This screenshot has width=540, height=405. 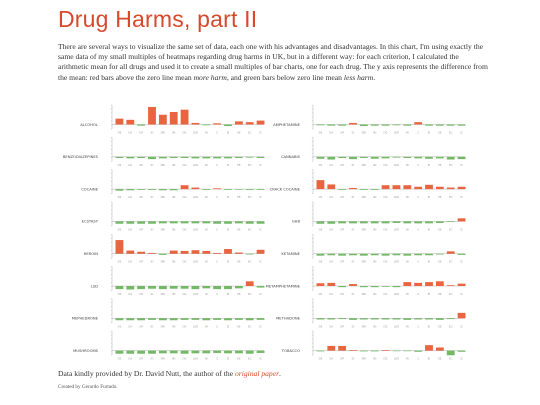 I want to click on drug-label: TOBACCO, so click(x=290, y=351).